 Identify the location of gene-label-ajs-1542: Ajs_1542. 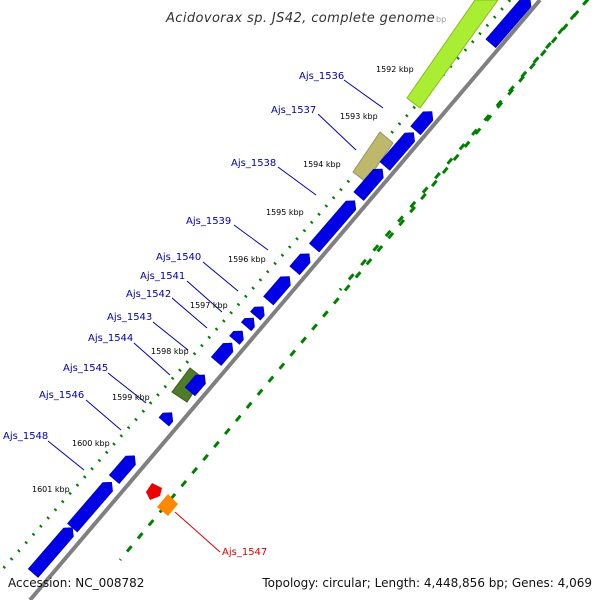
(148, 294).